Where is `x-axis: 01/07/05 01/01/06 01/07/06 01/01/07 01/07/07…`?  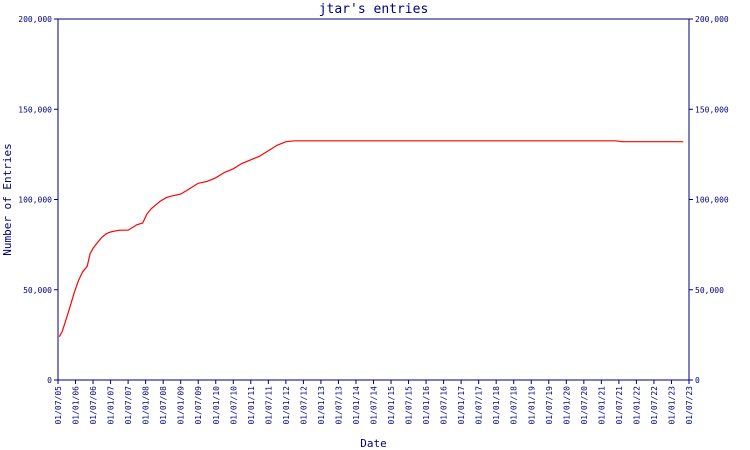 x-axis: 01/07/05 01/01/06 01/07/06 01/01/07 01/07/07… is located at coordinates (374, 402).